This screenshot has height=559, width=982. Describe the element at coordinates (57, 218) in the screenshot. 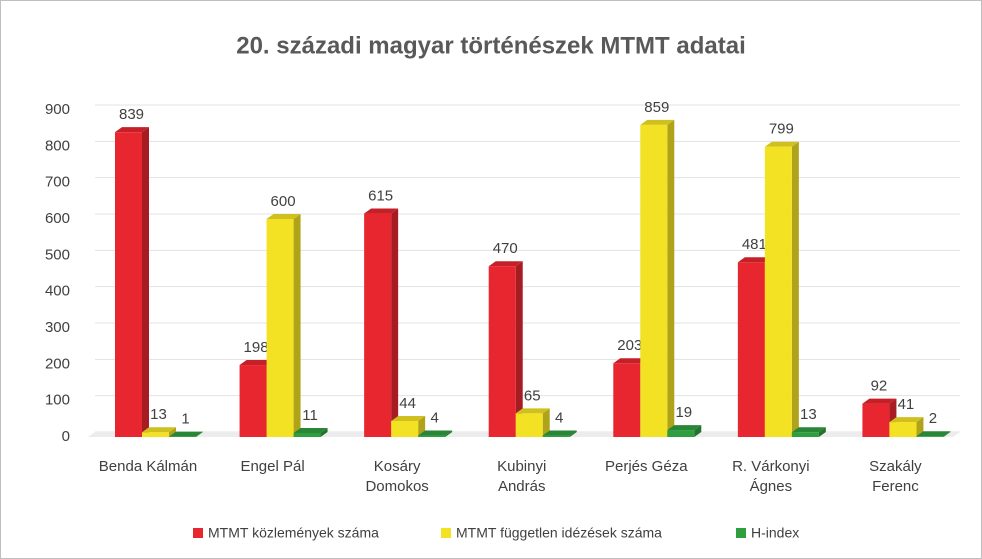

I see `y-tick-label: 600` at that location.